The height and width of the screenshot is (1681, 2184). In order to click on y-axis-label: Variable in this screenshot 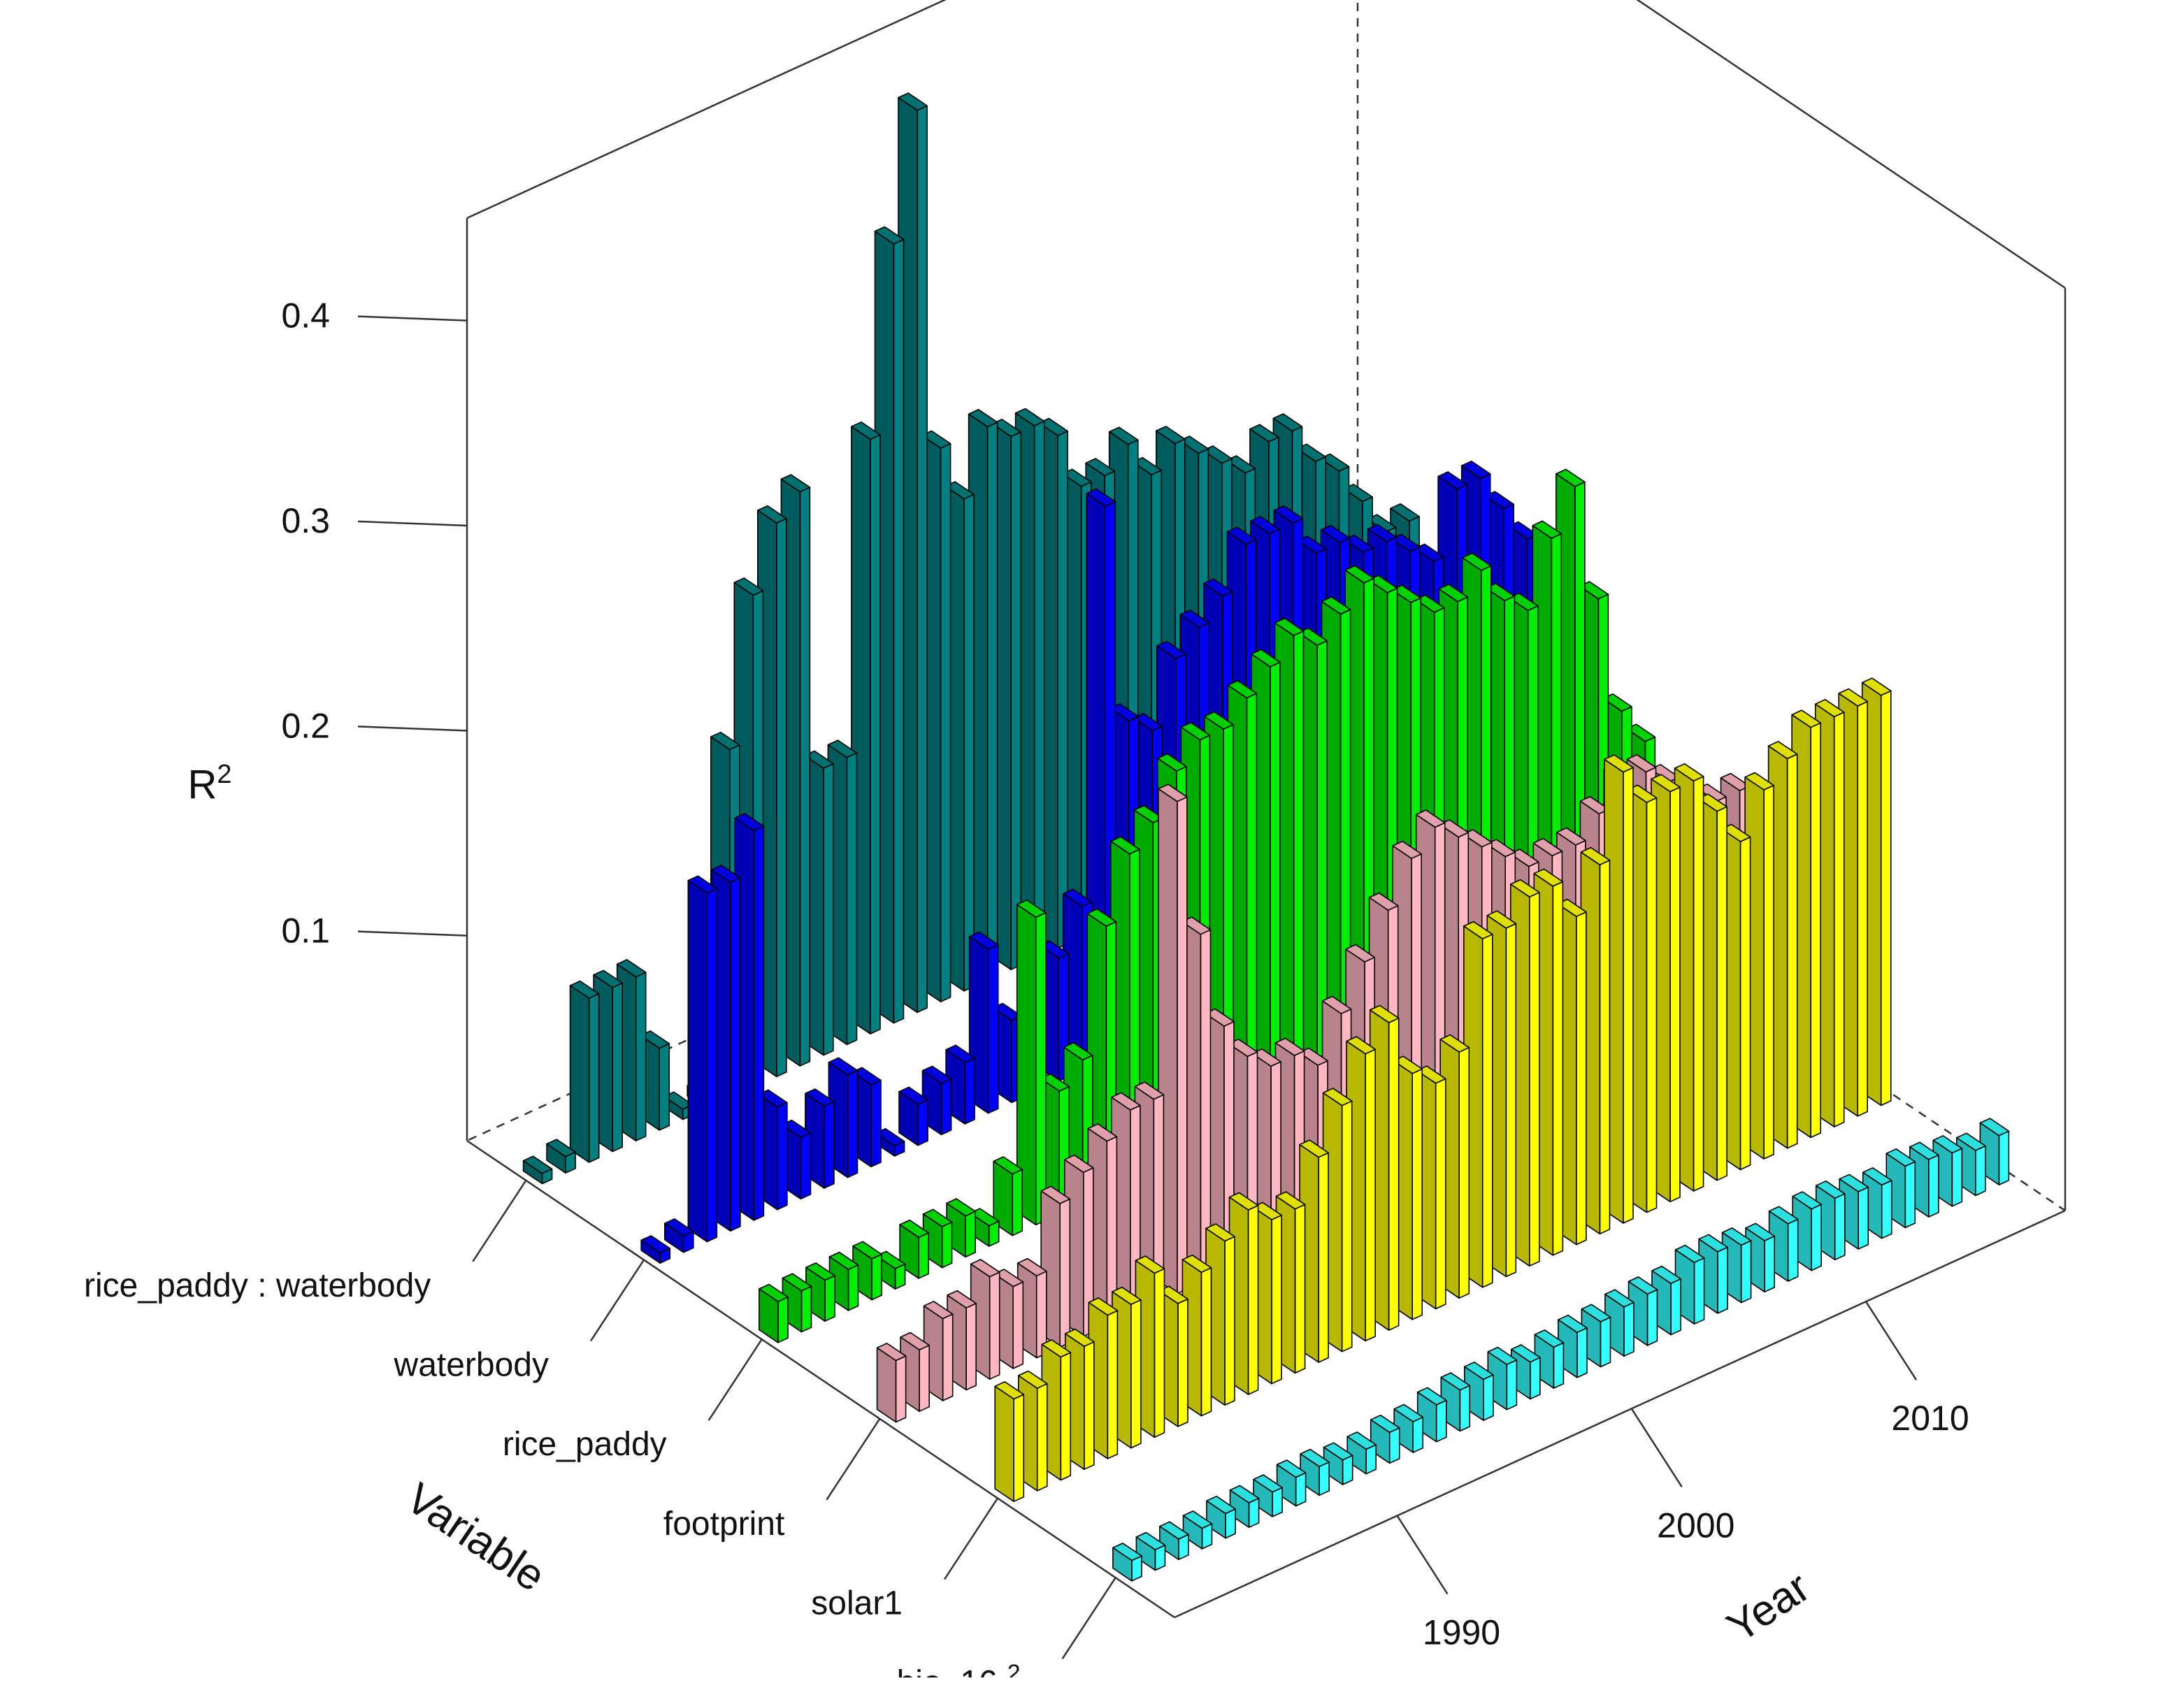, I will do `click(476, 1538)`.